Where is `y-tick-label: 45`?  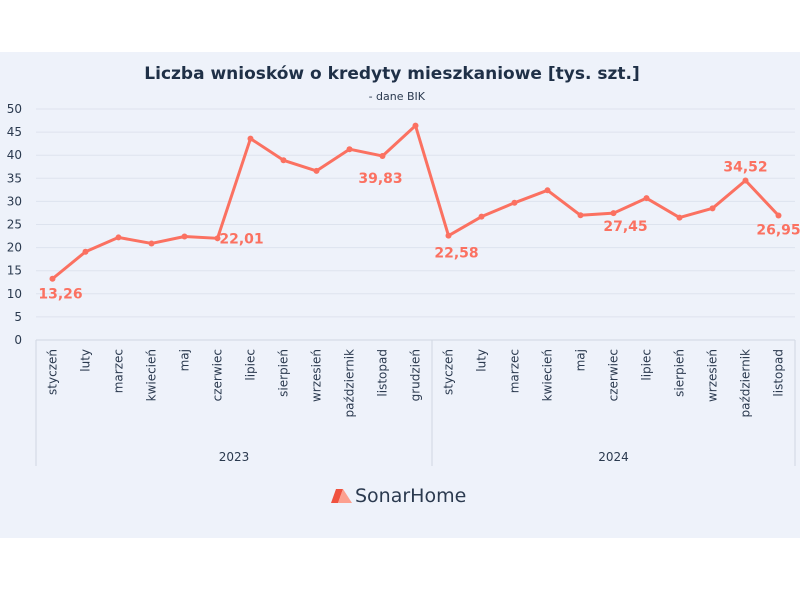
y-tick-label: 45 is located at coordinates (14, 132).